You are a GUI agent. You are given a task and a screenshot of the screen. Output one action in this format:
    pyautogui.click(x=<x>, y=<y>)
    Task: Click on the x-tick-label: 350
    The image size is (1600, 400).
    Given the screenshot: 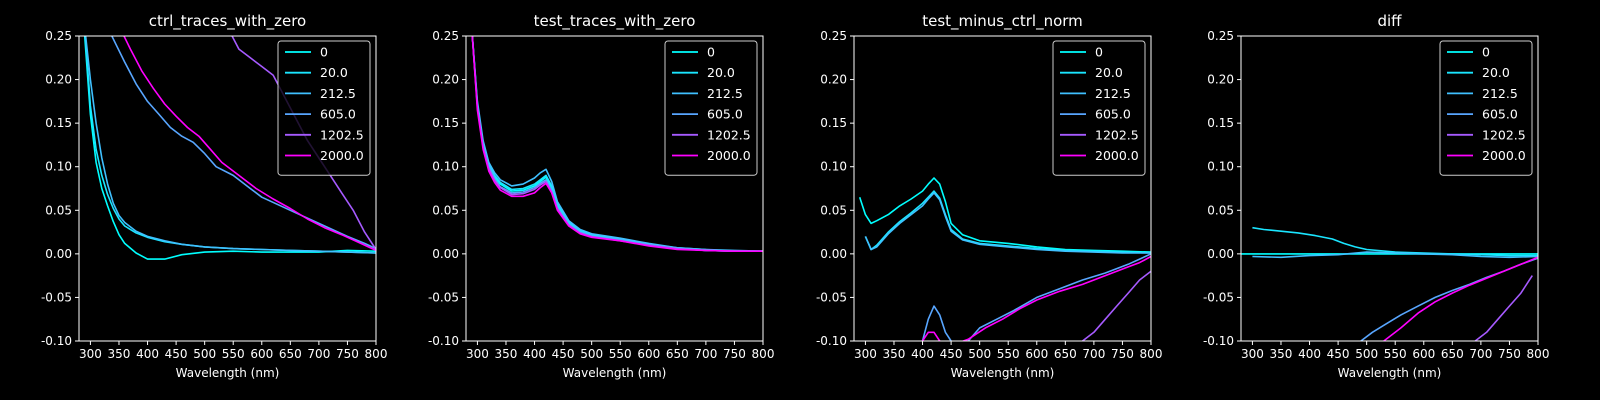 What is the action you would take?
    pyautogui.click(x=1281, y=354)
    